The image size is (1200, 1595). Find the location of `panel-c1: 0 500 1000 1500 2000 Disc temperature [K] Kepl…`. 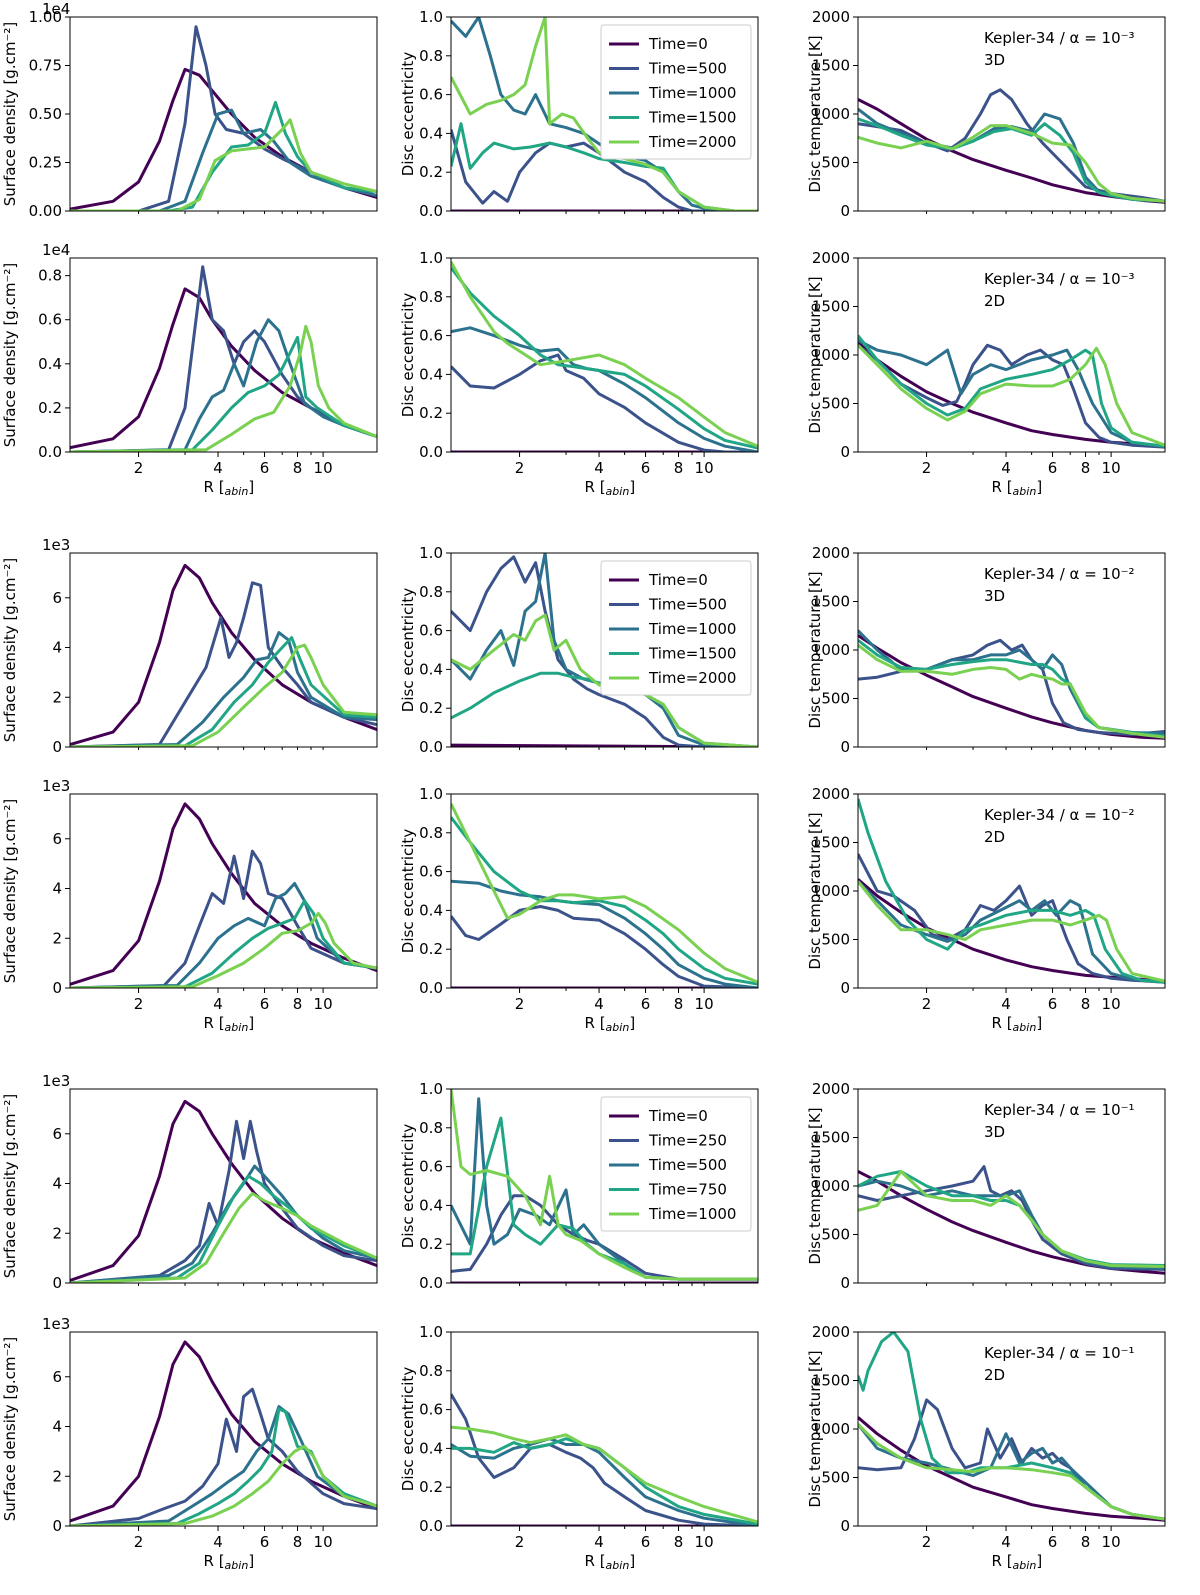

panel-c1: 0 500 1000 1500 2000 Disc temperature [K] Kepl… is located at coordinates (986, 114).